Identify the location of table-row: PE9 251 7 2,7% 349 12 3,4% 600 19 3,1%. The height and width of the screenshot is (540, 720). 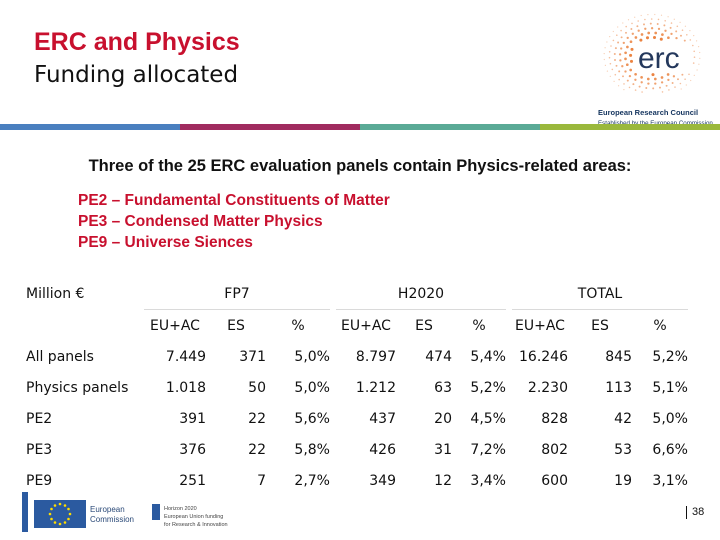
(355, 480).